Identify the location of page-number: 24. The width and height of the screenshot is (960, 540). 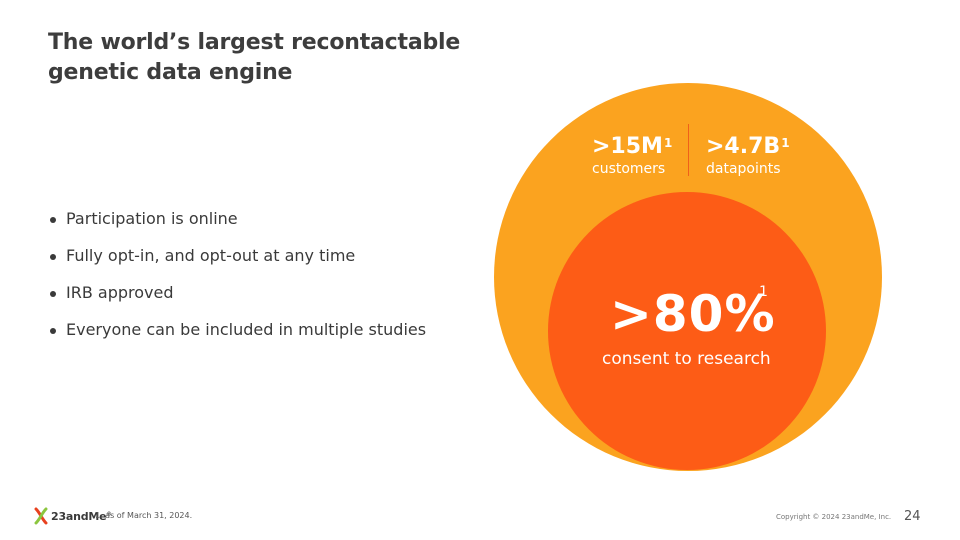
(912, 516).